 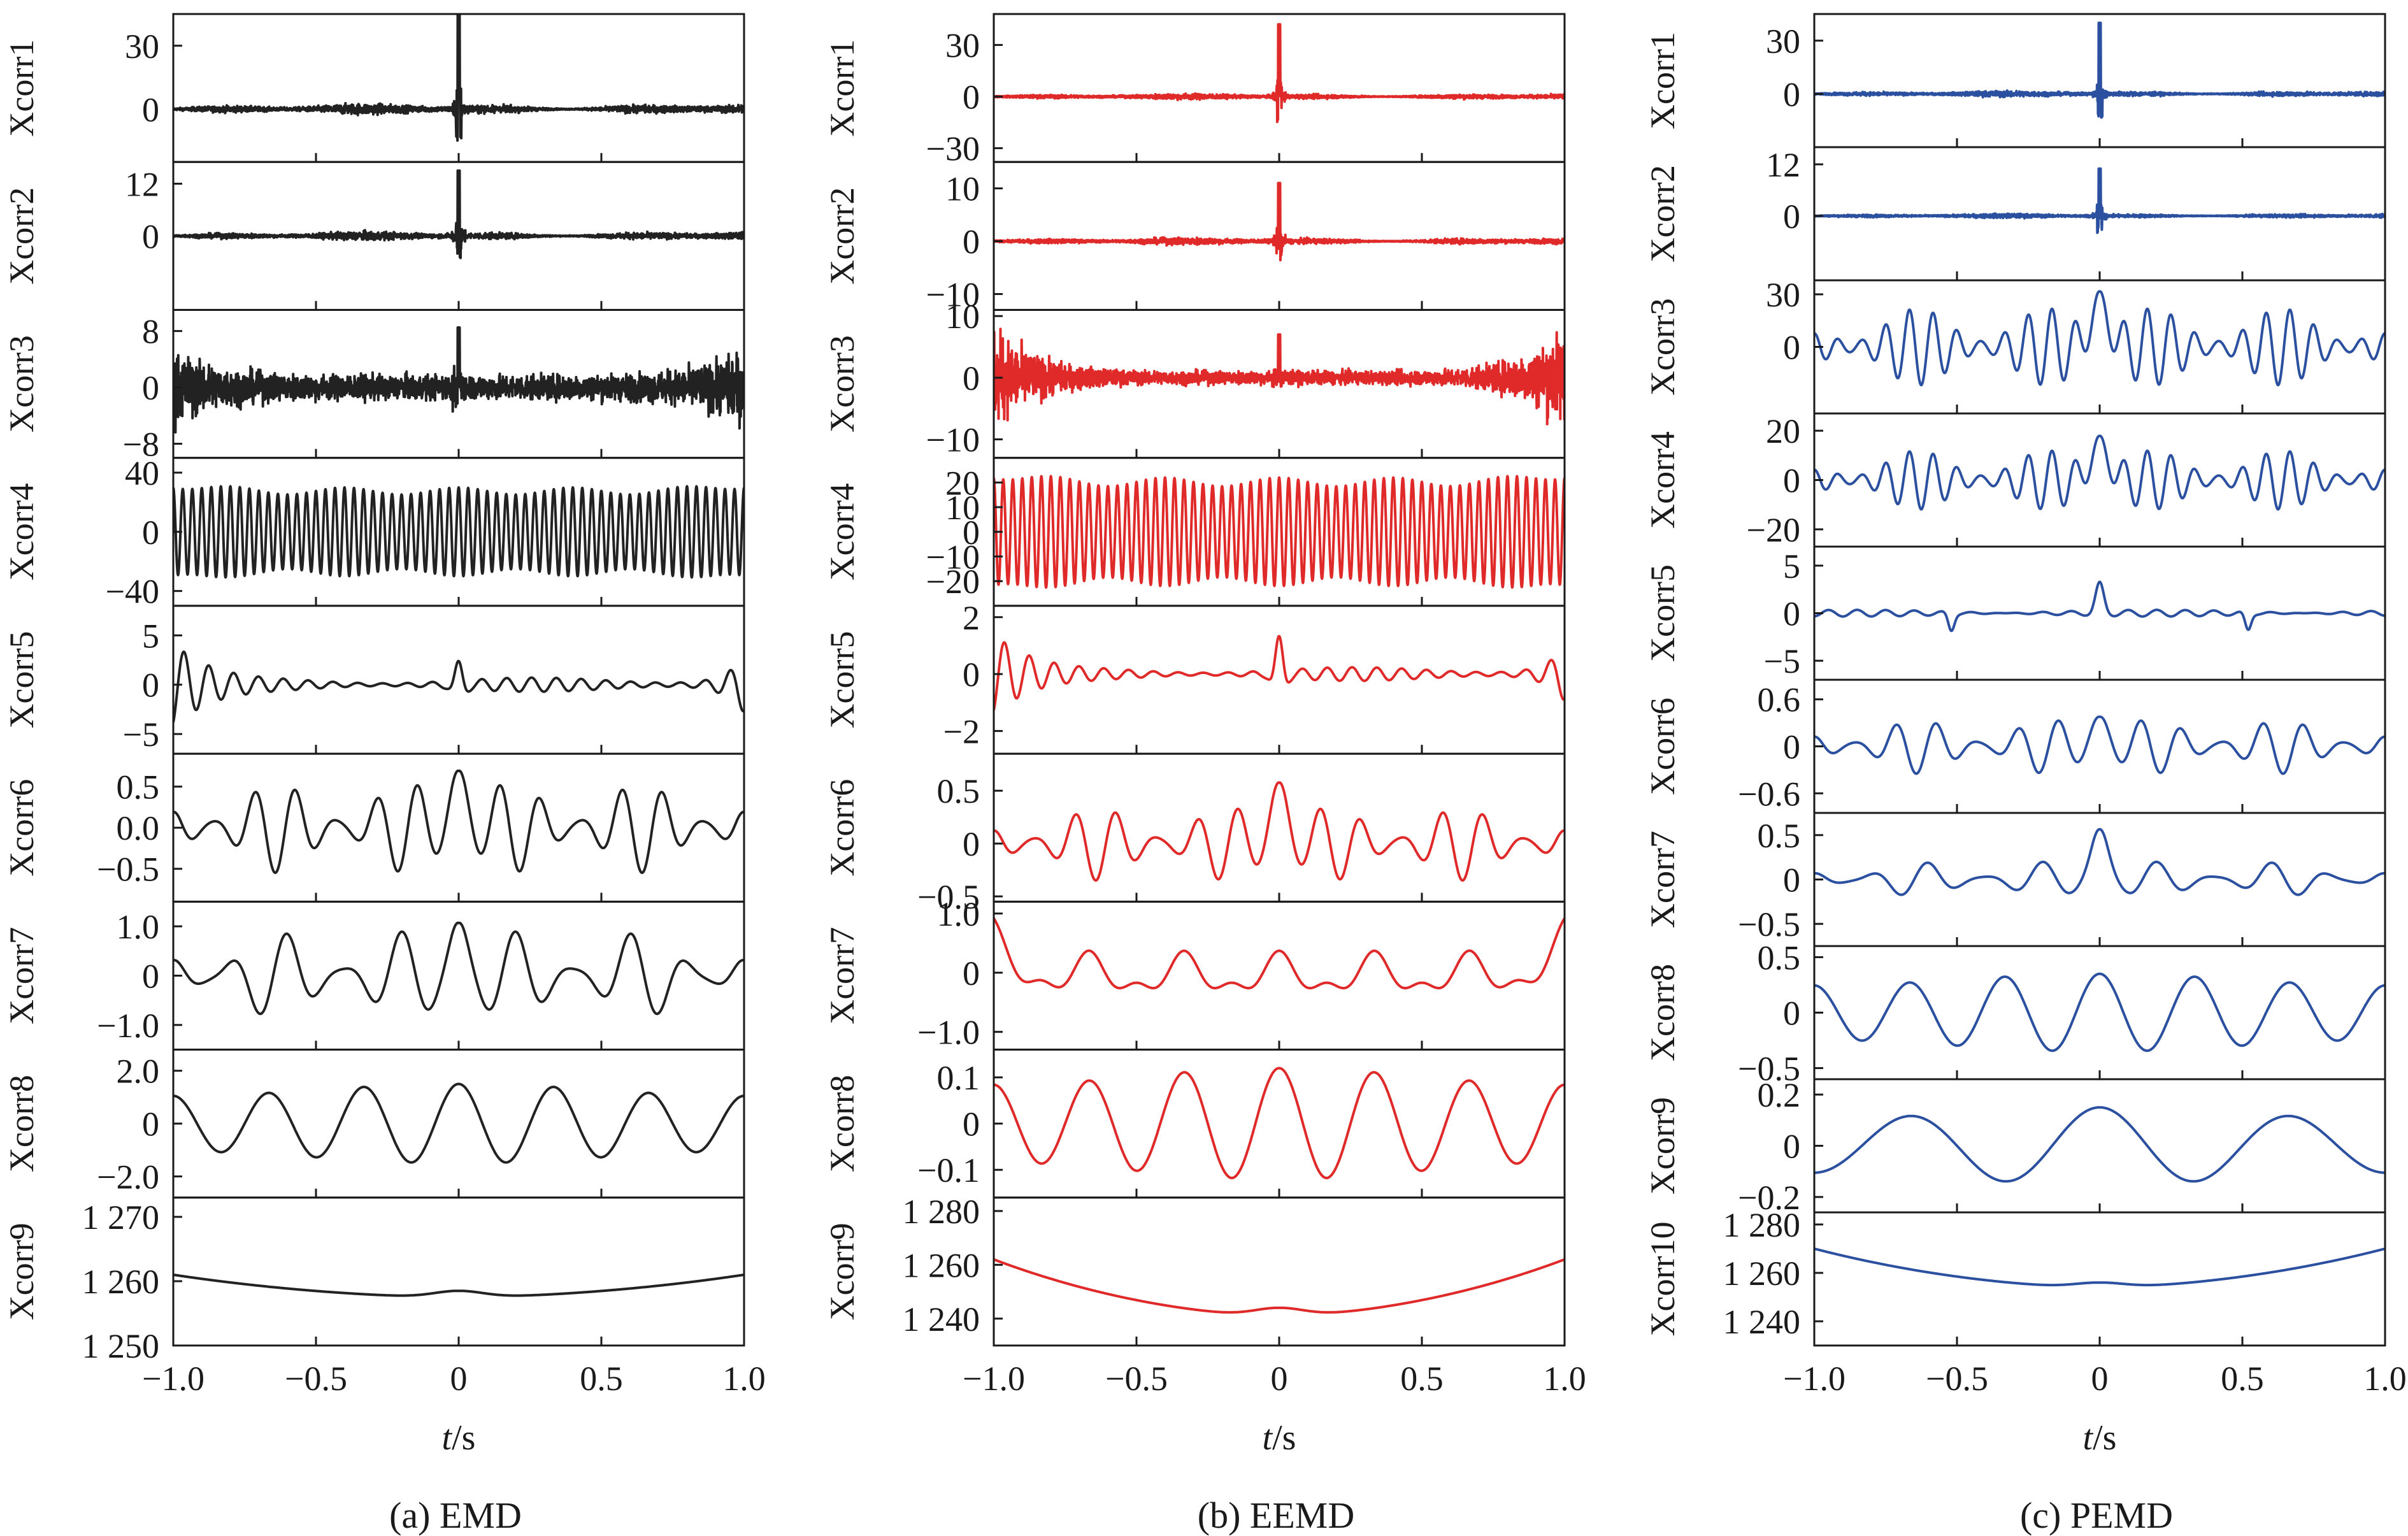 I want to click on y-tick-label: 0.2, so click(x=1779, y=1095).